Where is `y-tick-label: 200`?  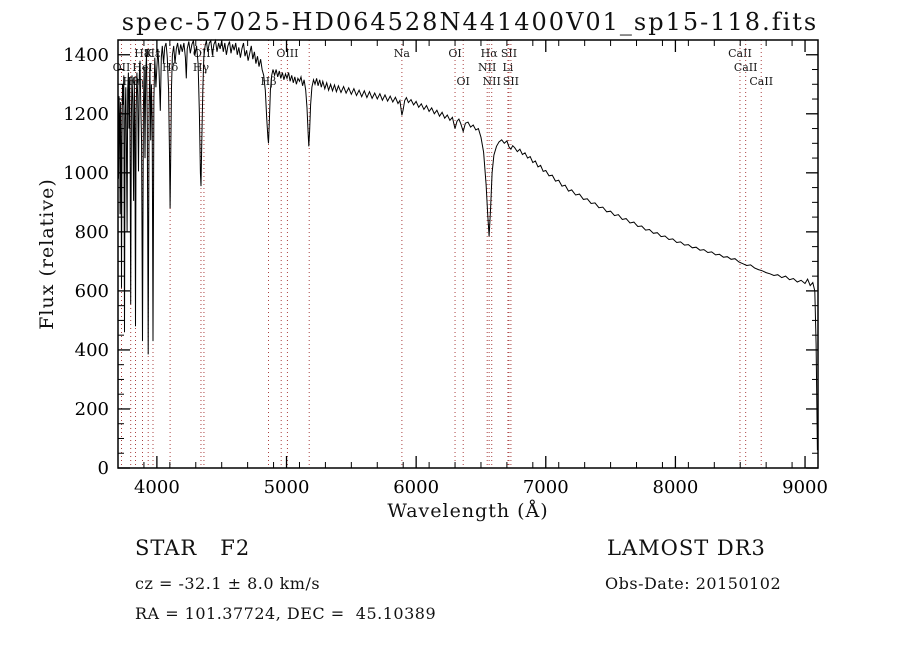 y-tick-label: 200 is located at coordinates (92, 409).